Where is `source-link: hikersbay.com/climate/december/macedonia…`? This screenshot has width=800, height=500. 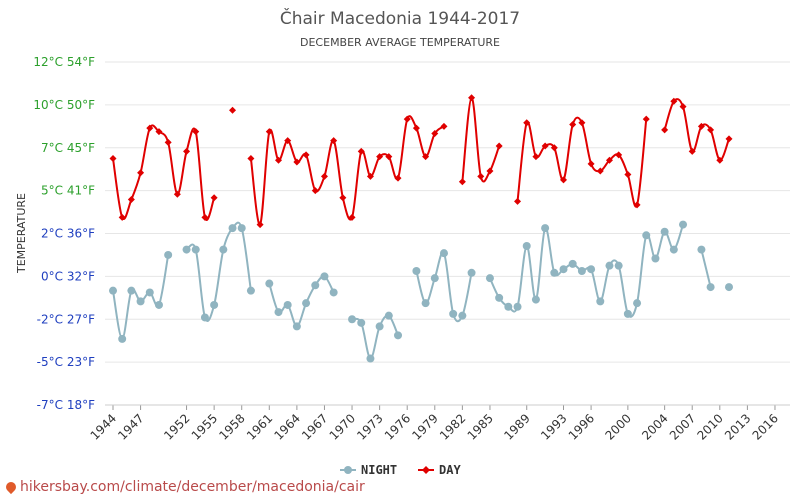
source-link: hikersbay.com/climate/december/macedonia… is located at coordinates (184, 487).